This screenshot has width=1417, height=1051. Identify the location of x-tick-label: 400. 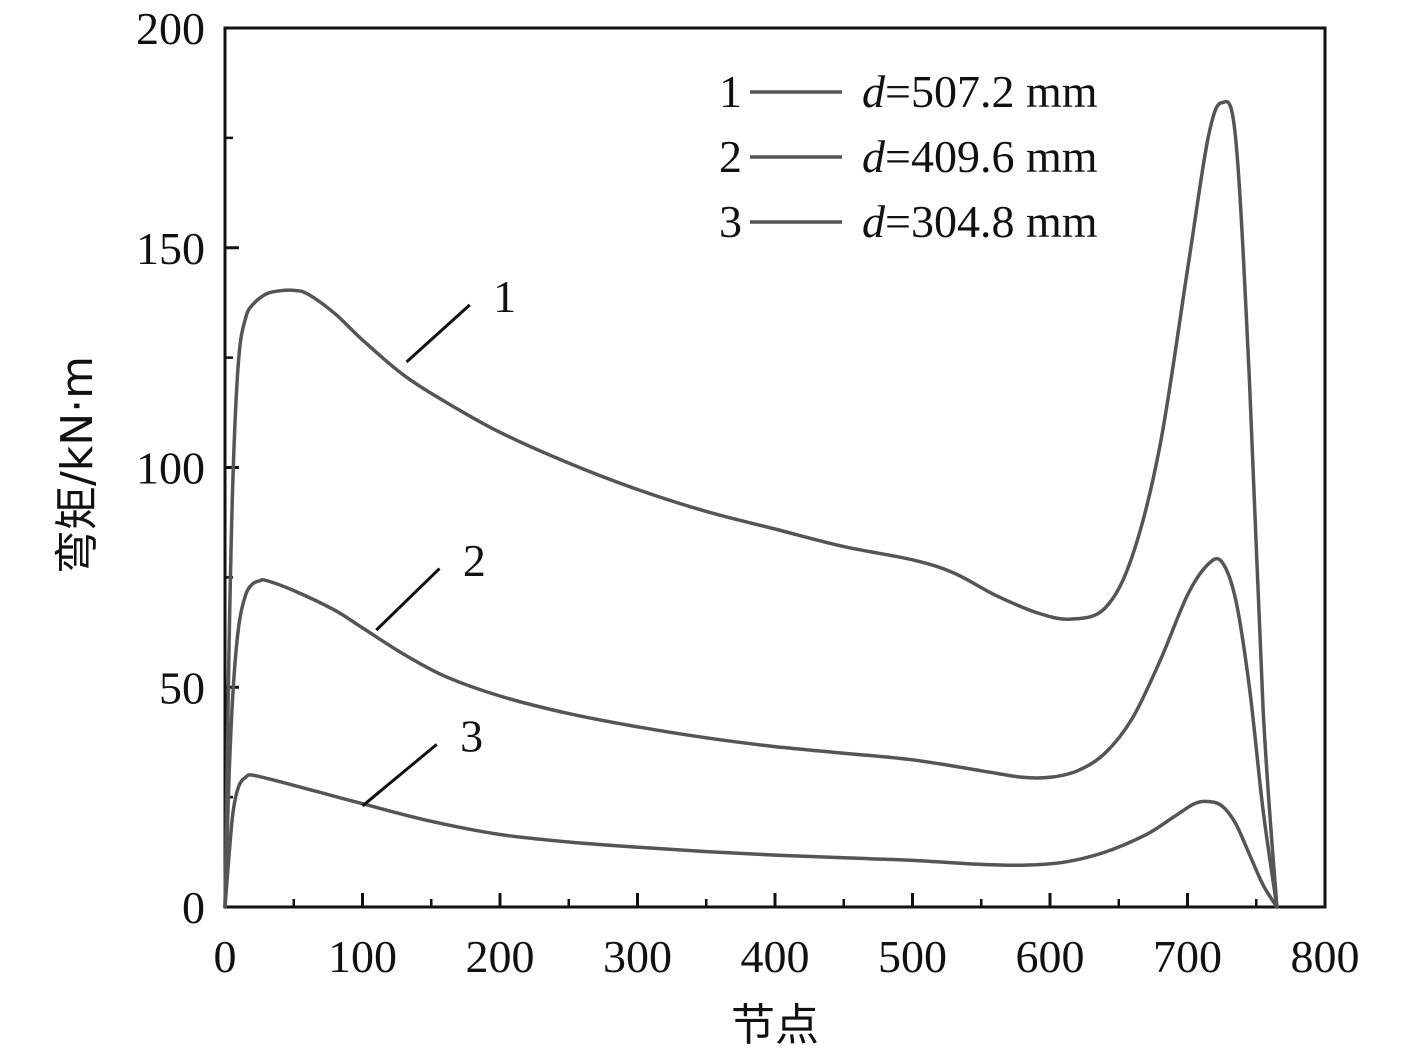
(775, 956).